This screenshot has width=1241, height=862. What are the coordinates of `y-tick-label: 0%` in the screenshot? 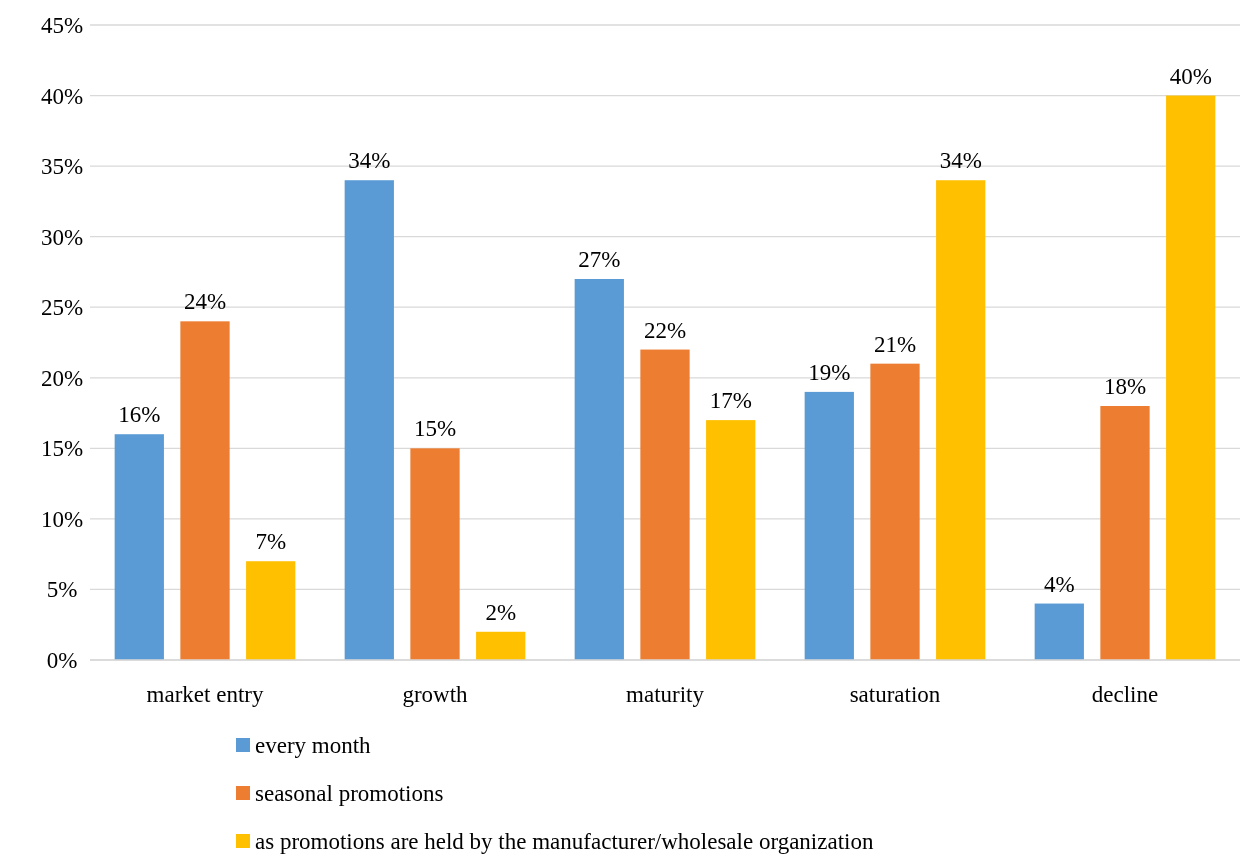 It's located at (62, 661).